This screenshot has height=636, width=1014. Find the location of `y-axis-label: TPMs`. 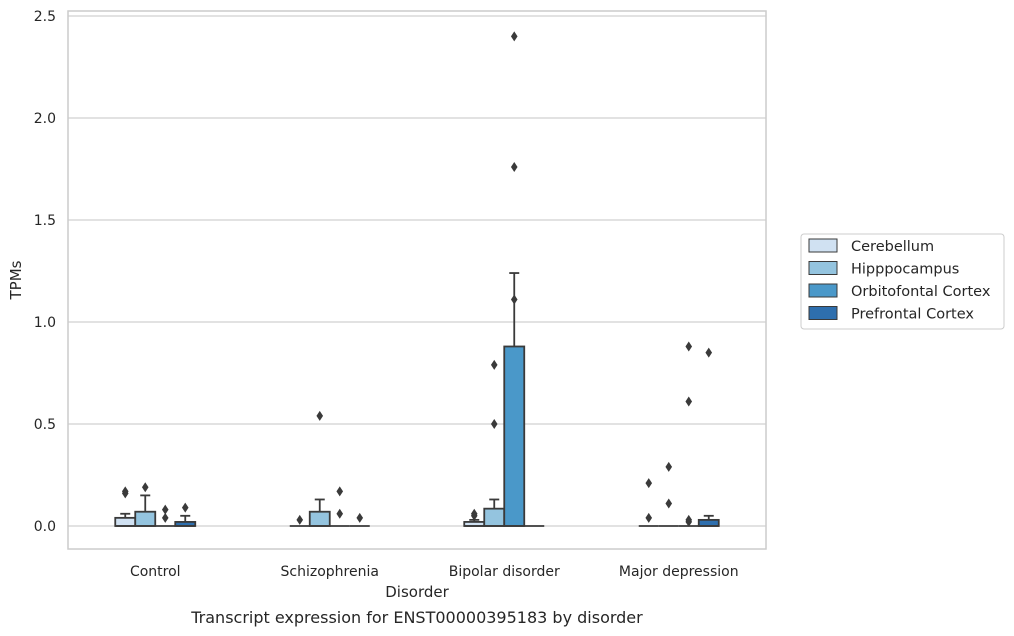

y-axis-label: TPMs is located at coordinates (16, 280).